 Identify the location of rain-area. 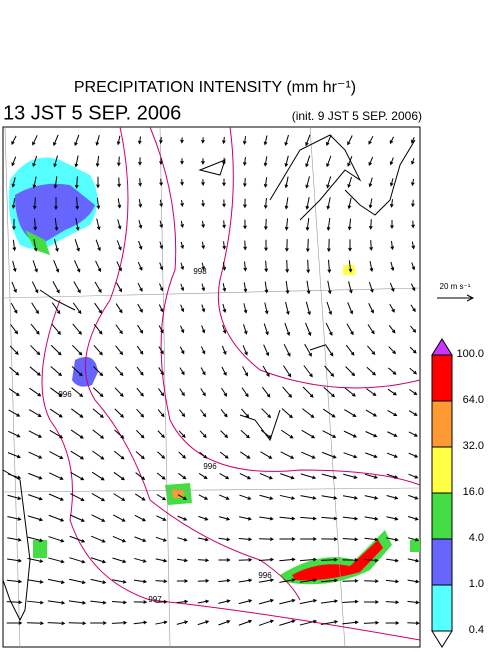
(178, 493).